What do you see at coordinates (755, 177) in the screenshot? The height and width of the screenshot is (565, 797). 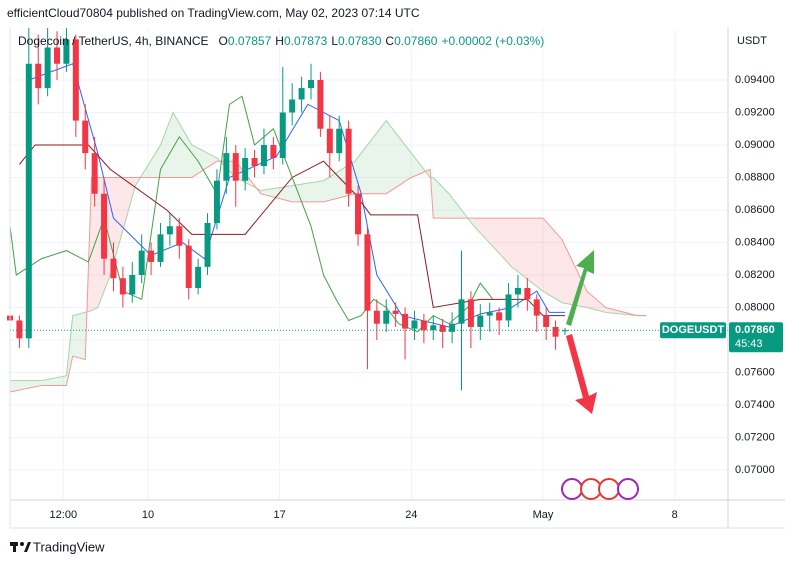 I see `y-tick-label: 0.08800` at bounding box center [755, 177].